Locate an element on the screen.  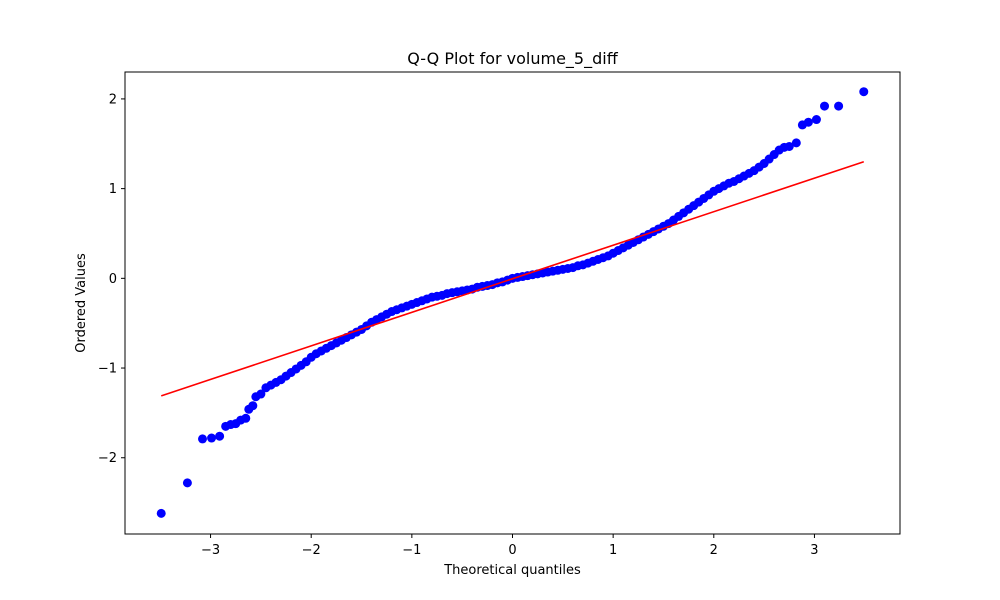
y-tick-label: −1 is located at coordinates (107, 369).